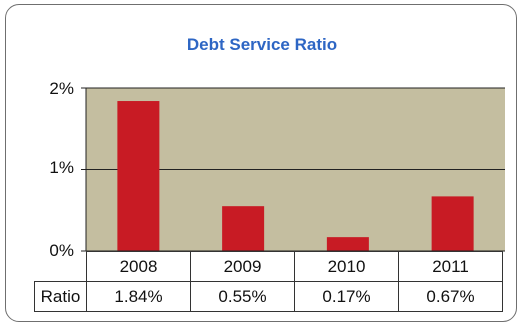  Describe the element at coordinates (61, 267) in the screenshot. I see `table-corner` at that location.